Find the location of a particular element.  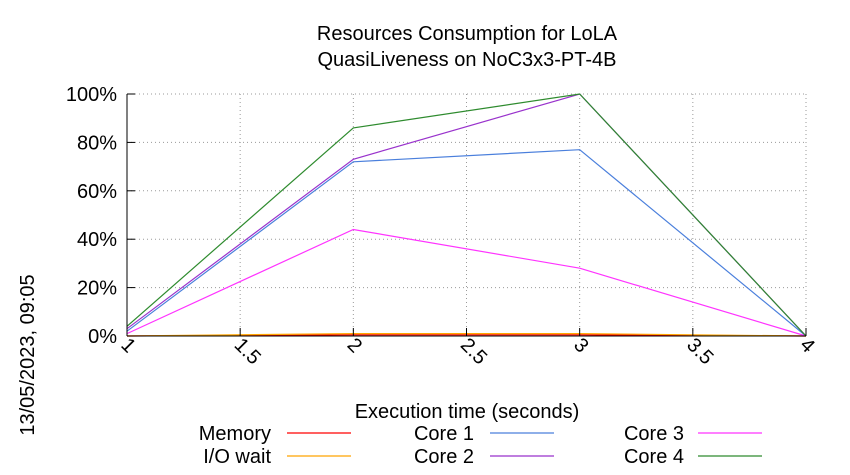

legend-label: Core 2 is located at coordinates (444, 457).